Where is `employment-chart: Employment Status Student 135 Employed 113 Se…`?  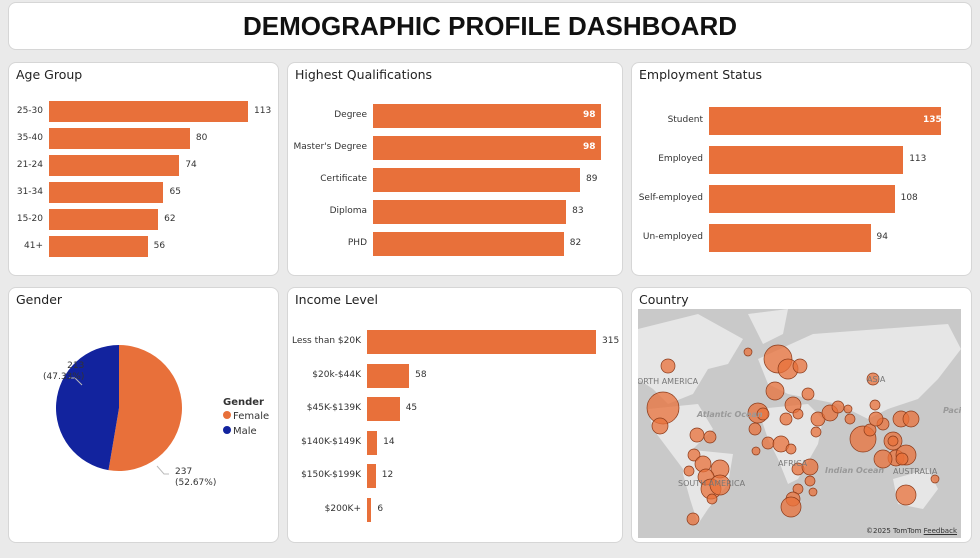
employment-chart: Employment Status Student 135 Employed 113 Se… is located at coordinates (801, 169).